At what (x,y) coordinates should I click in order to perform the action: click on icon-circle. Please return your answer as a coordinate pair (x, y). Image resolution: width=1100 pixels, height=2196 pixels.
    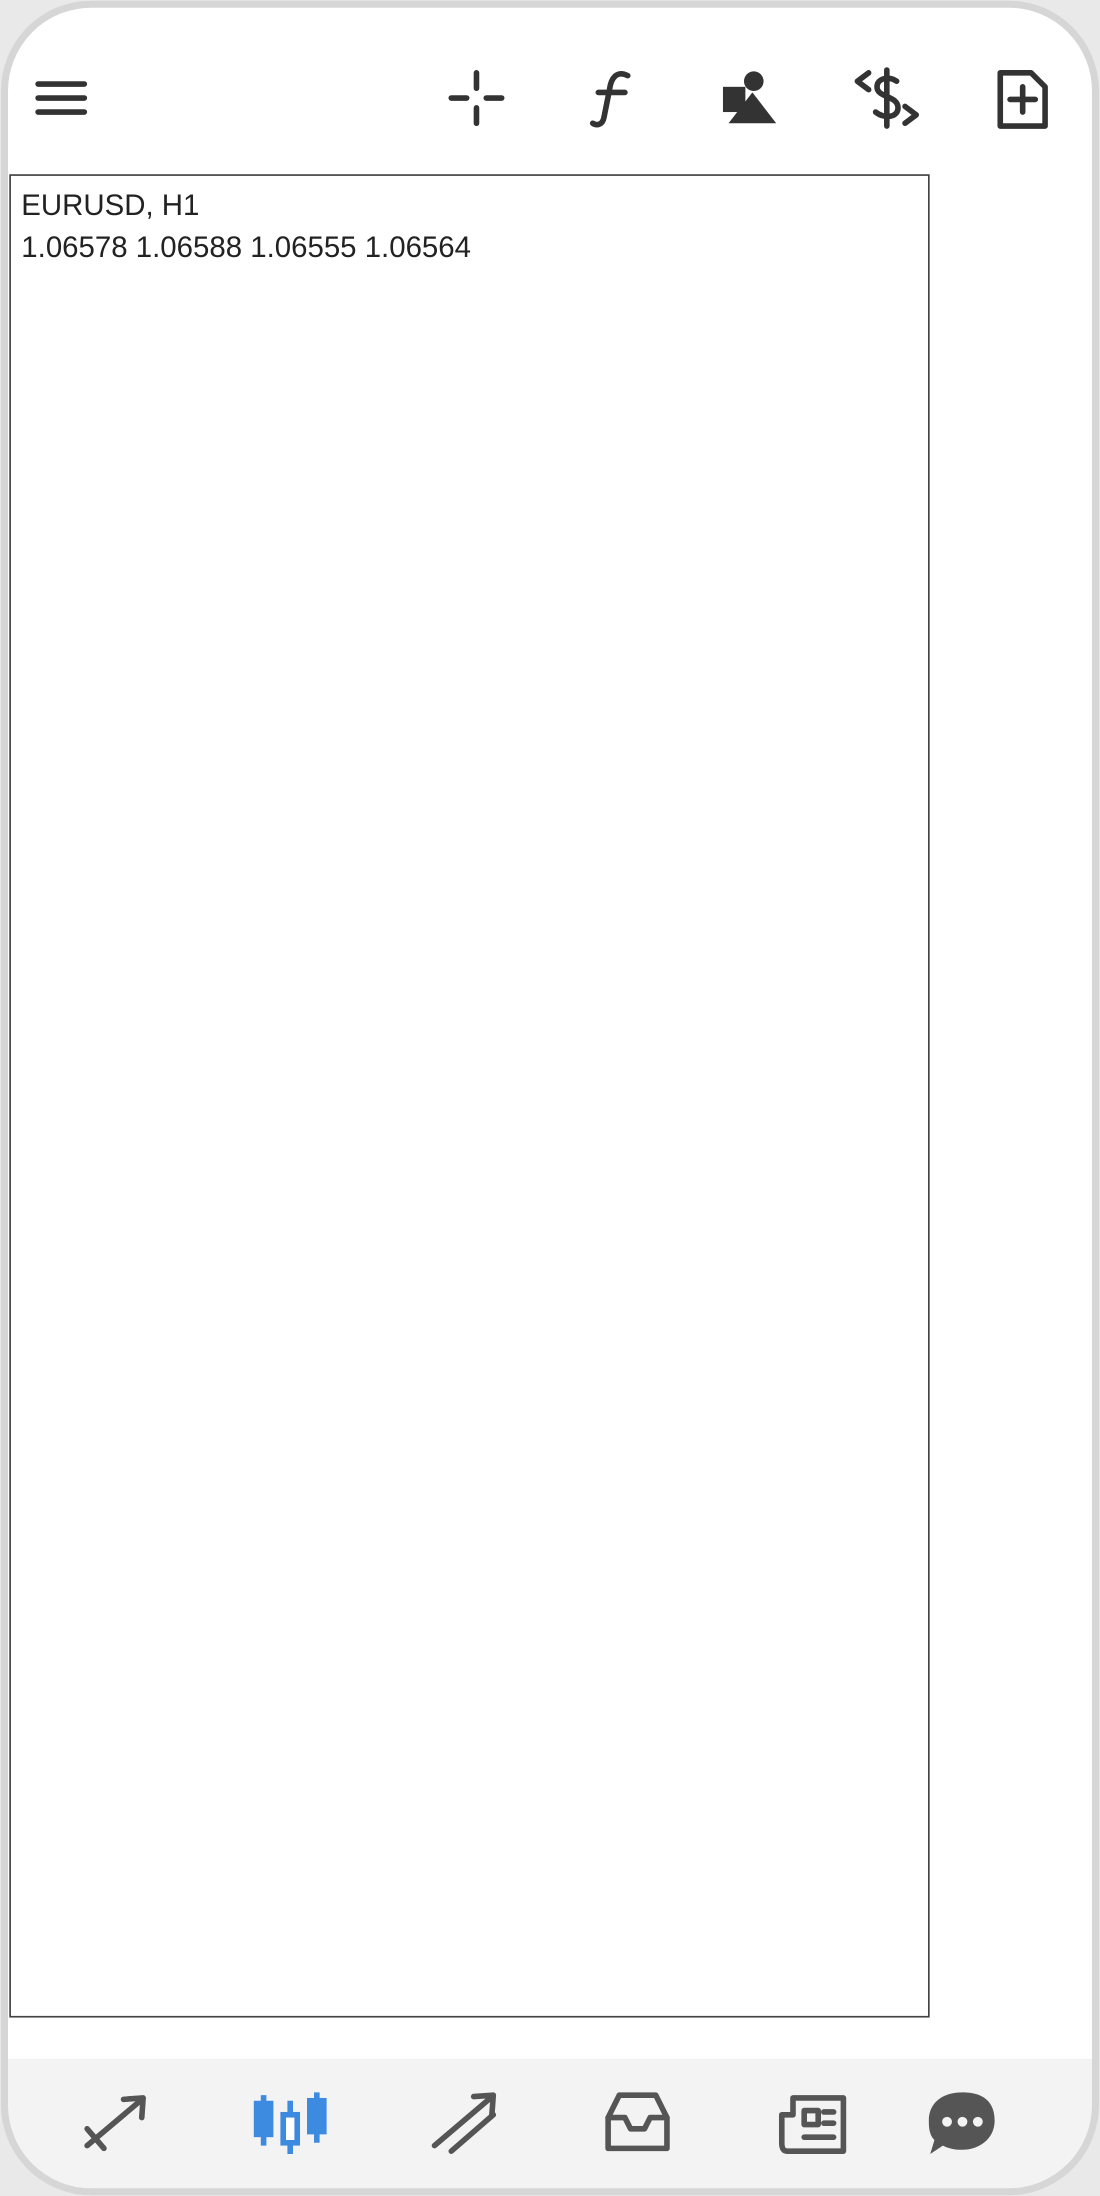
    Looking at the image, I should click on (753, 81).